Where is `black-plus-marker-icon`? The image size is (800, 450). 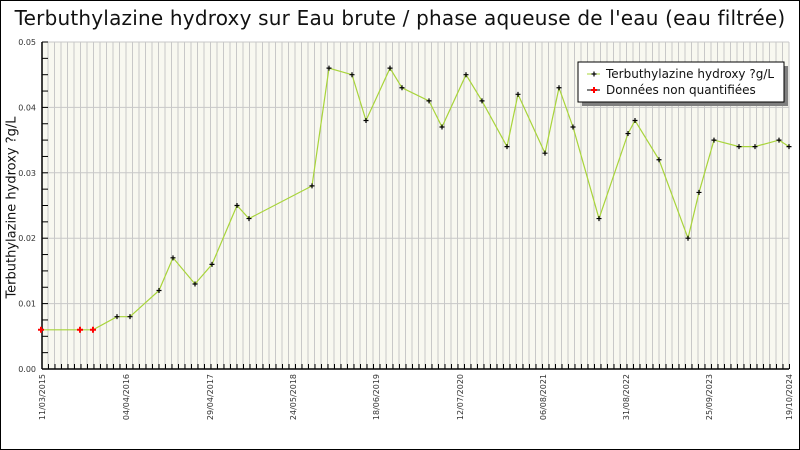
black-plus-marker-icon is located at coordinates (594, 74).